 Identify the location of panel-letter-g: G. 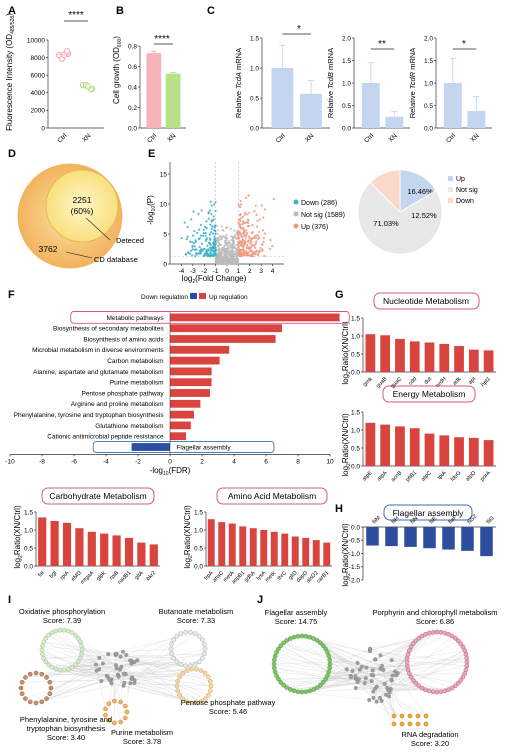
(339, 295).